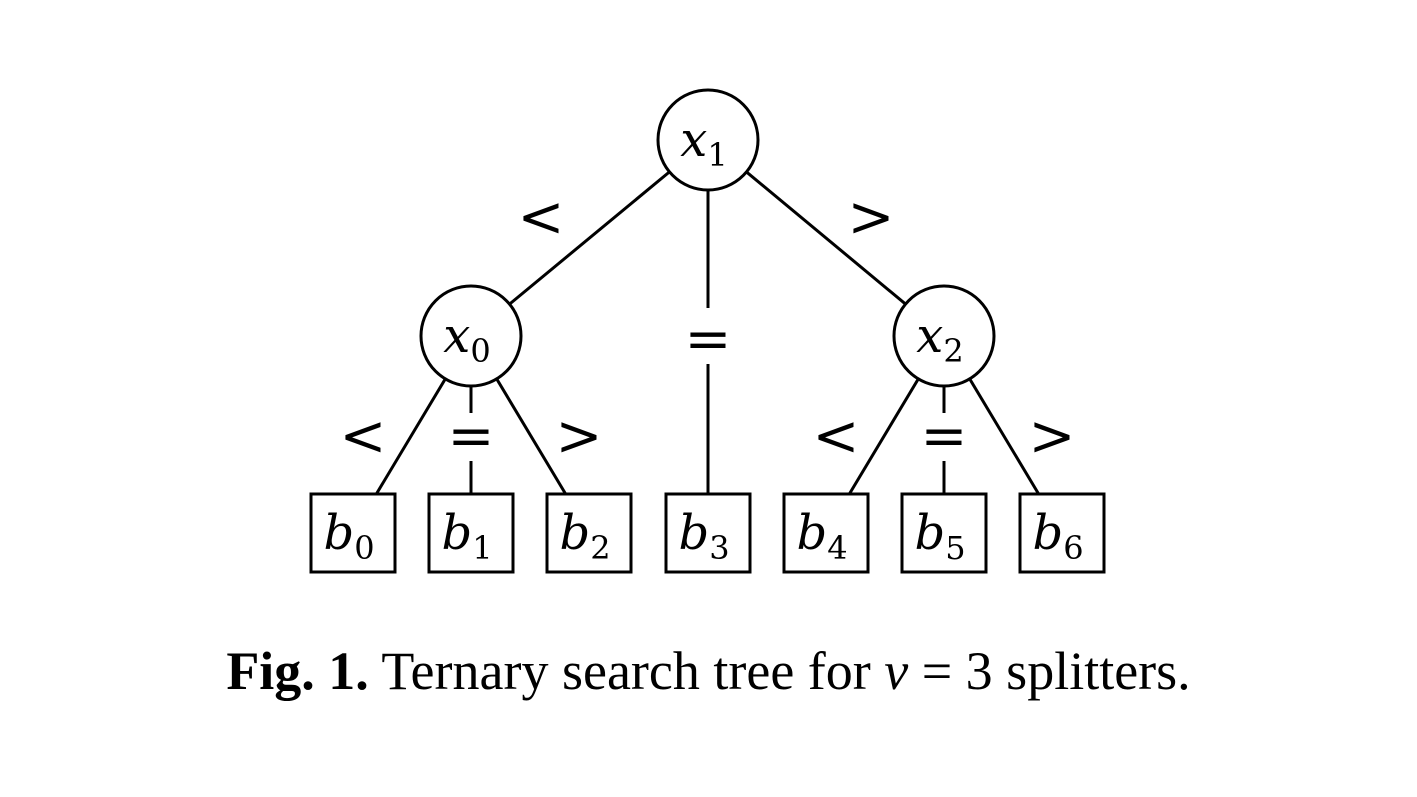  Describe the element at coordinates (531, 436) in the screenshot. I see `edge-x0-b2` at that location.